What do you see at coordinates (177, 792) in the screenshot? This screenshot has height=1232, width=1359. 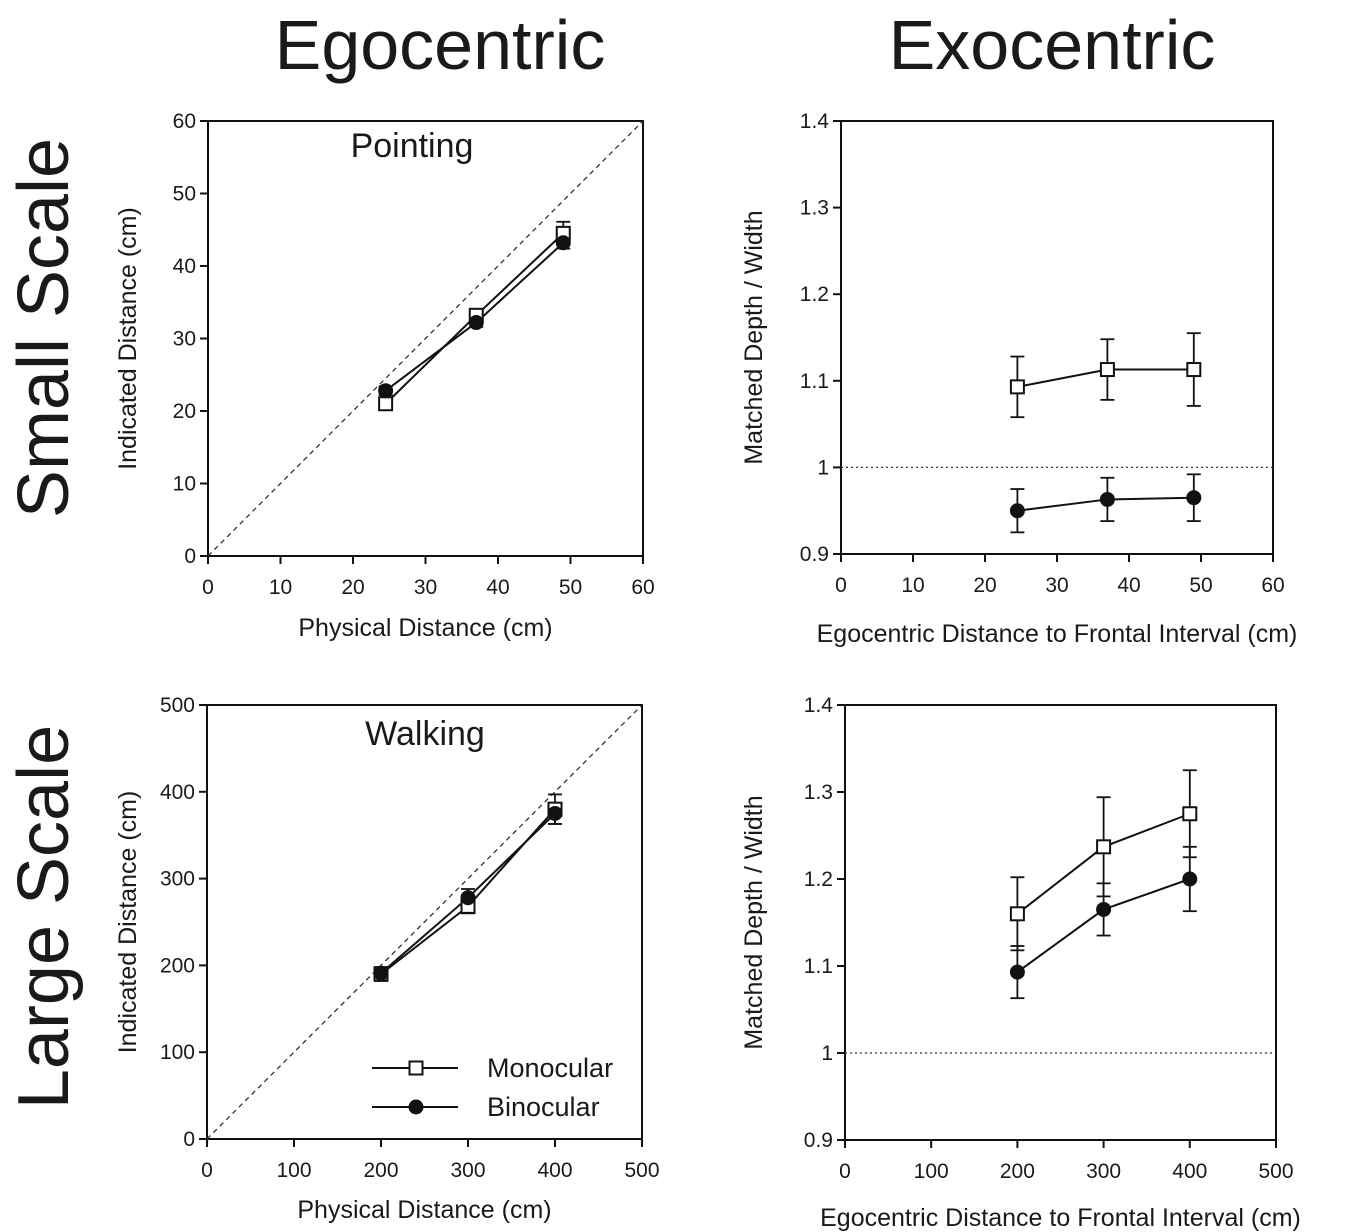 I see `y-tick-label: 400` at bounding box center [177, 792].